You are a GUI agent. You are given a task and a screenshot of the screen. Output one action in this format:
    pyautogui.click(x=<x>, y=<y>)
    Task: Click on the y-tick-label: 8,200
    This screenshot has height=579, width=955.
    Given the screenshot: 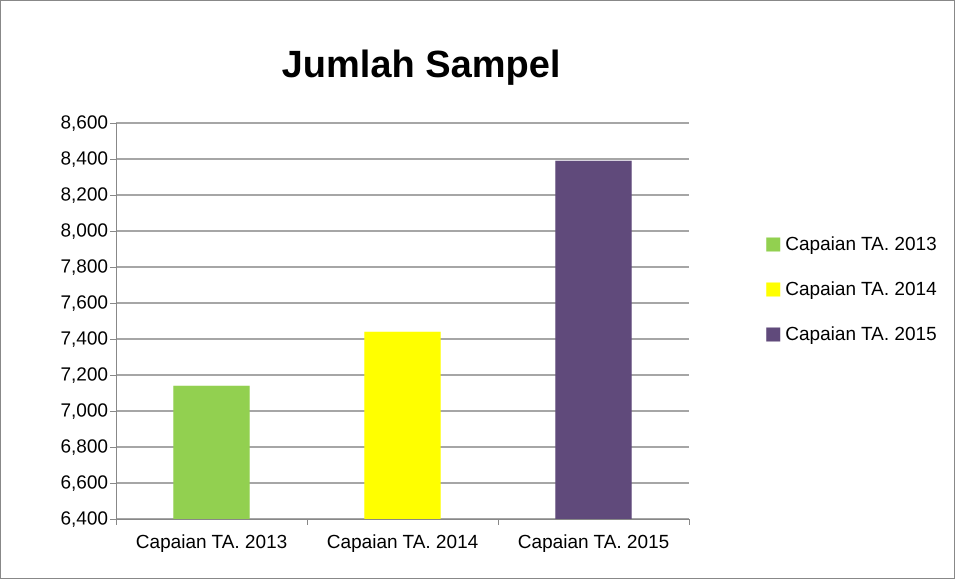 What is the action you would take?
    pyautogui.click(x=84, y=195)
    